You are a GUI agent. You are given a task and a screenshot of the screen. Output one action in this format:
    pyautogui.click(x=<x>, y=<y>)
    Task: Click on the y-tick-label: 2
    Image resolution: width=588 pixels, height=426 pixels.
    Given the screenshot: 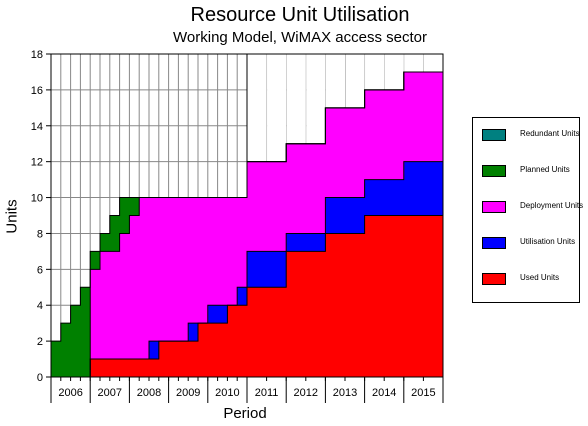 What is the action you would take?
    pyautogui.click(x=40, y=342)
    